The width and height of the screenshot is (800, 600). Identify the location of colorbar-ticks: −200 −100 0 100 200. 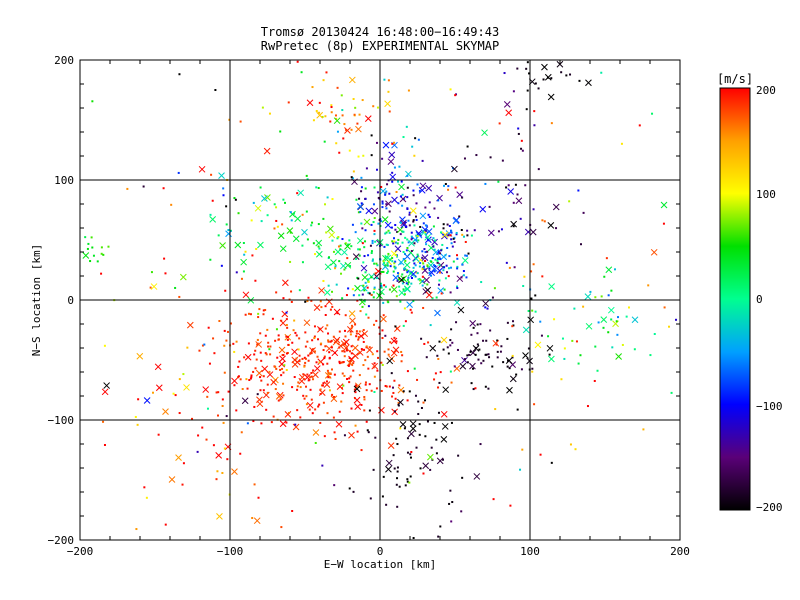
(769, 299).